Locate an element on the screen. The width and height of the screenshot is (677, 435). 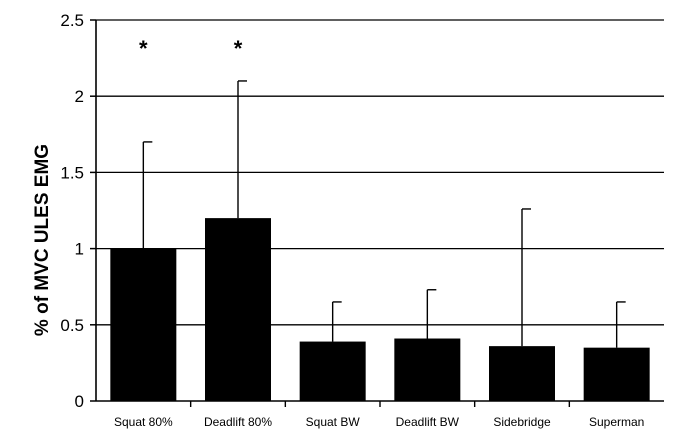
y-axis-title: % of MVC ULES EMG is located at coordinates (42, 240).